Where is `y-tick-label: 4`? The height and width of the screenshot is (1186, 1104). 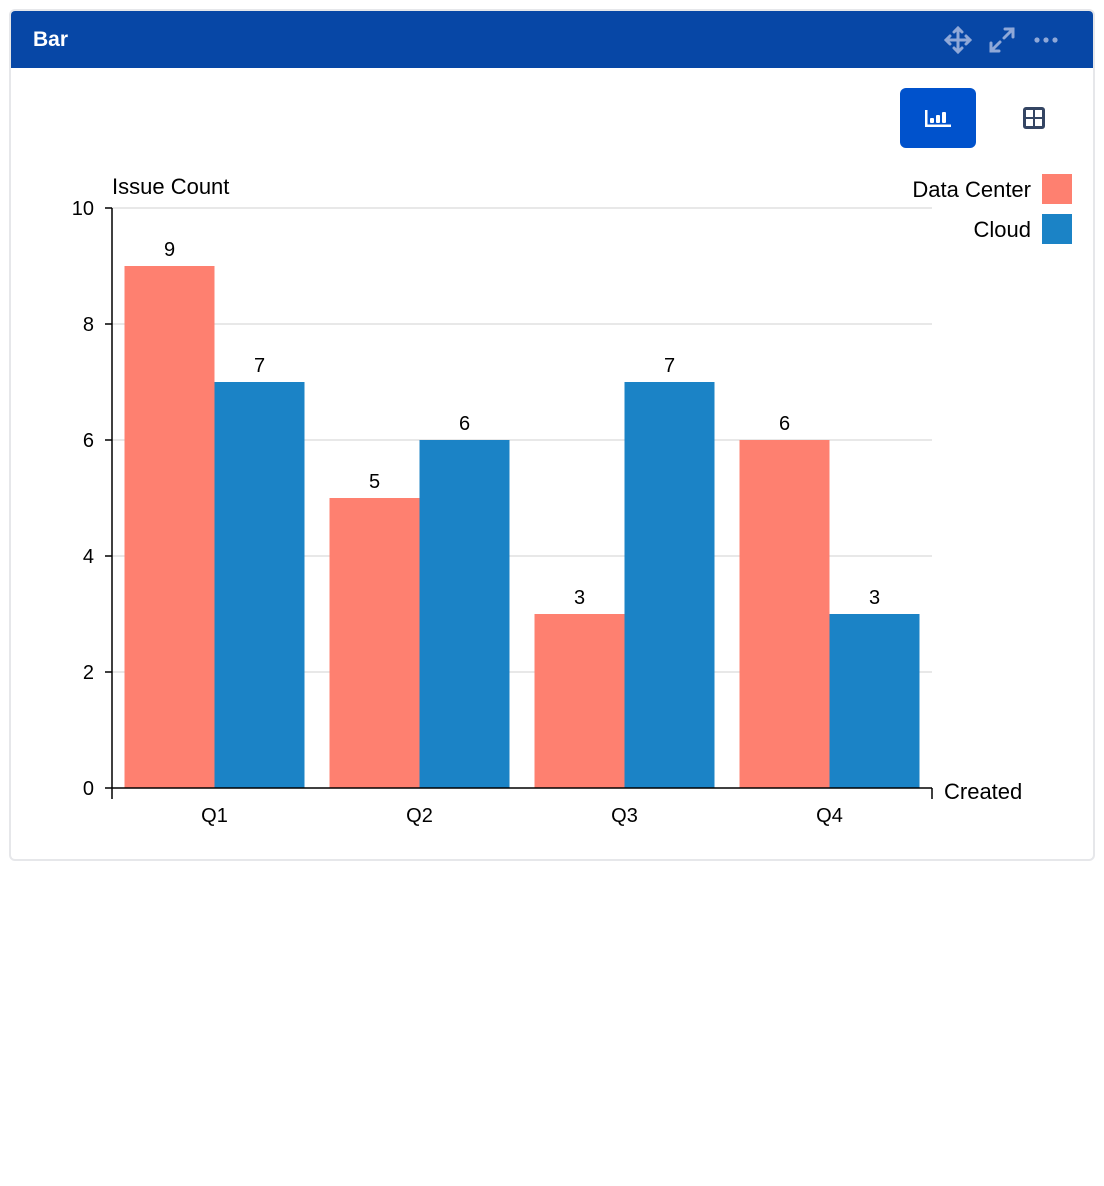 y-tick-label: 4 is located at coordinates (88, 557).